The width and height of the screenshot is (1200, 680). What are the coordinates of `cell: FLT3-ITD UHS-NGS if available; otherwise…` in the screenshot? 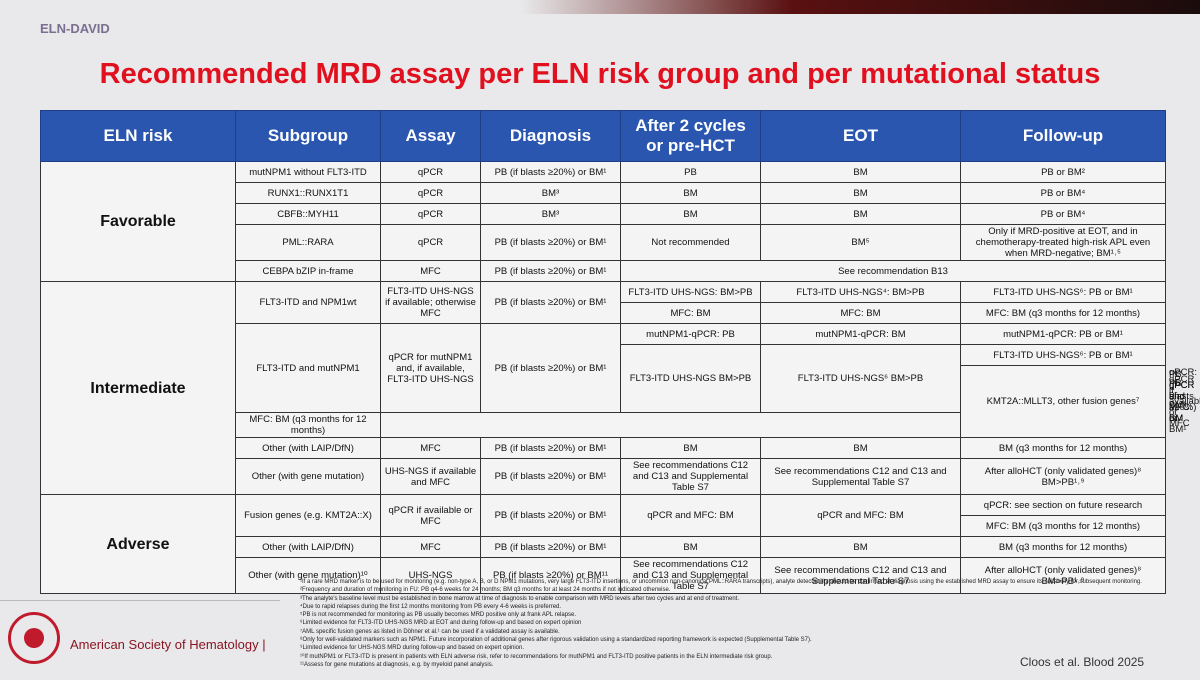 It's located at (430, 302).